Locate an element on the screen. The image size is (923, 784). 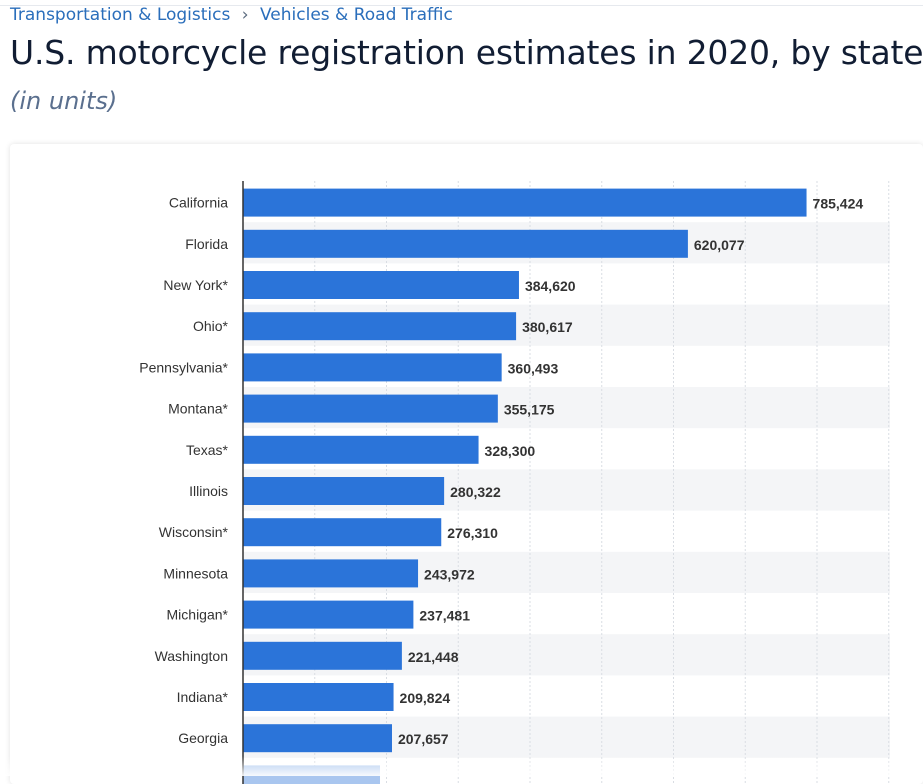
category-label: Georgia is located at coordinates (203, 738).